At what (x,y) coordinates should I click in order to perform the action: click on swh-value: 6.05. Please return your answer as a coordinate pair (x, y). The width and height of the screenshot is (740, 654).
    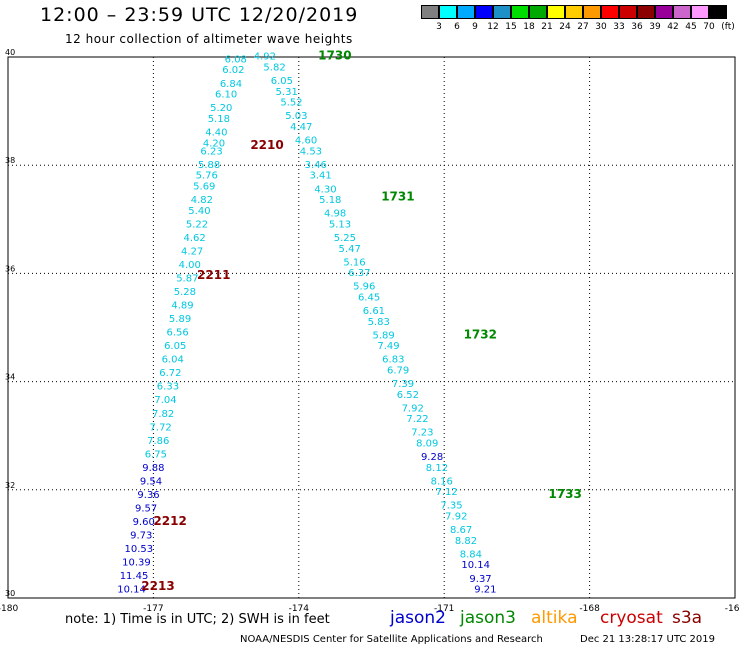
    Looking at the image, I should click on (282, 81).